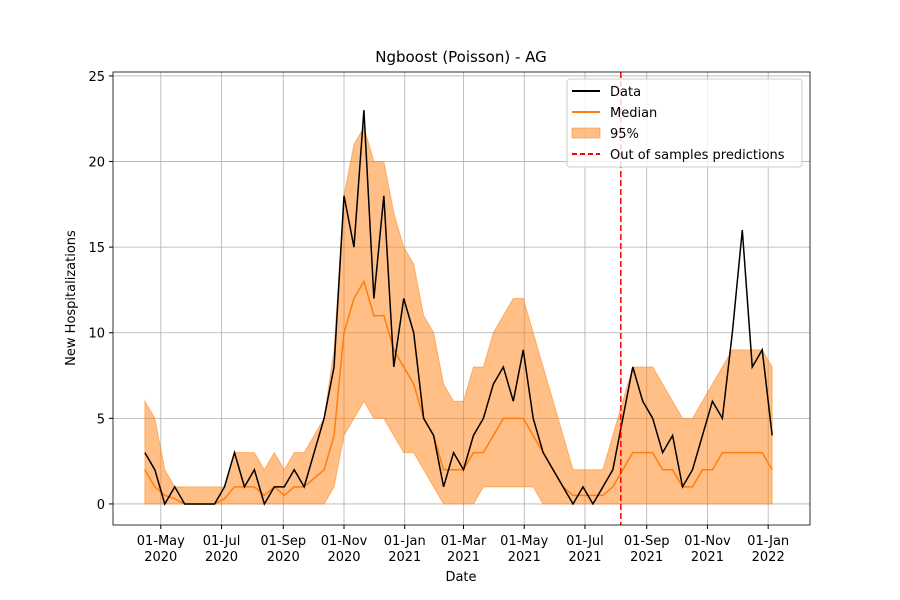  I want to click on x-tick-label: 01-Jul 2021, so click(585, 549).